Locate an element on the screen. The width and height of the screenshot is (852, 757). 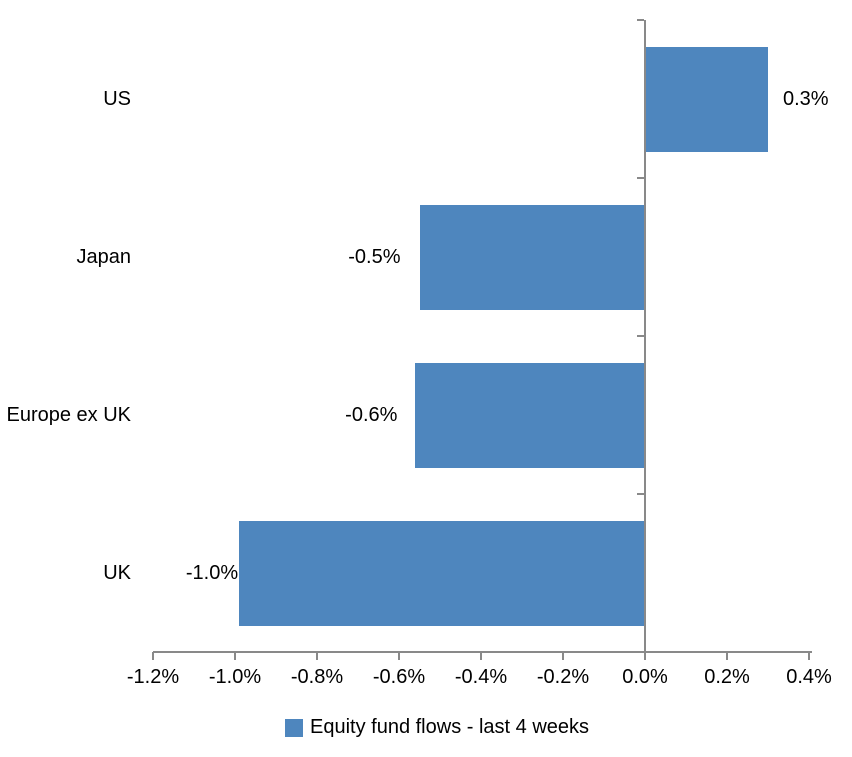
category-label-us: US is located at coordinates (117, 98).